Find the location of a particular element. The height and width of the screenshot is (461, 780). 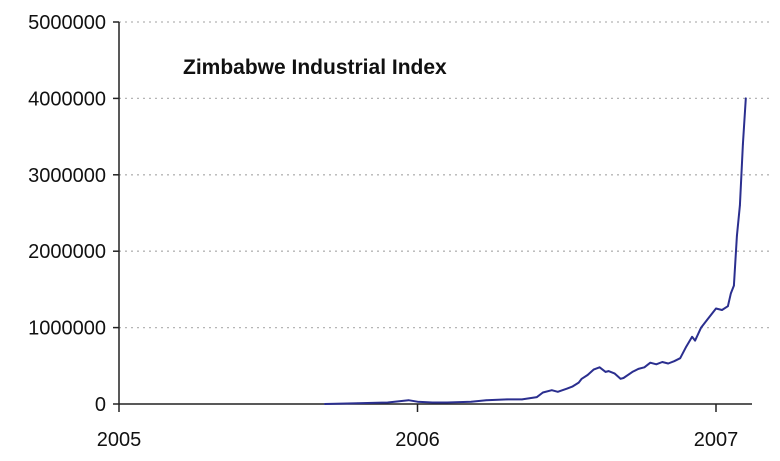

y-tick-label: 5000000 is located at coordinates (67, 23).